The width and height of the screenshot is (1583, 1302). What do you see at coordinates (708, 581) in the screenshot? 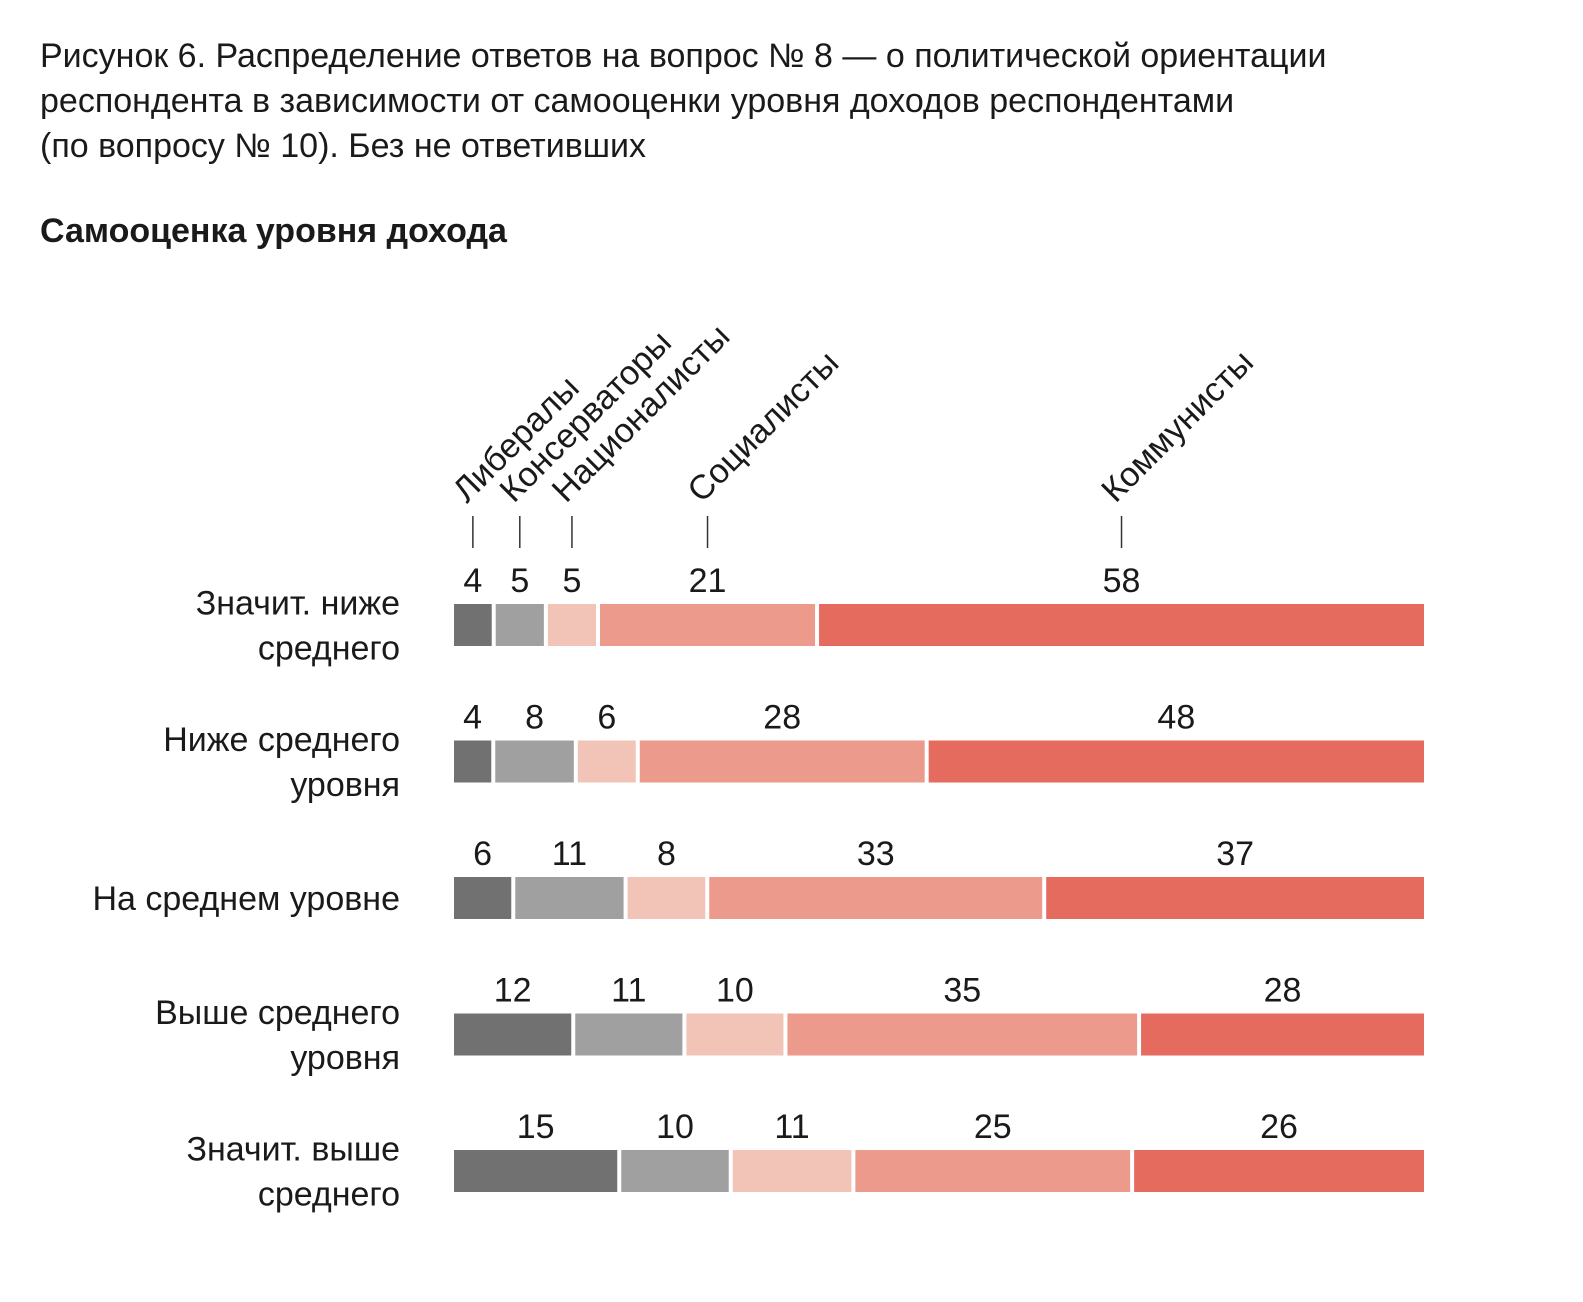
I see `data-label: 21` at bounding box center [708, 581].